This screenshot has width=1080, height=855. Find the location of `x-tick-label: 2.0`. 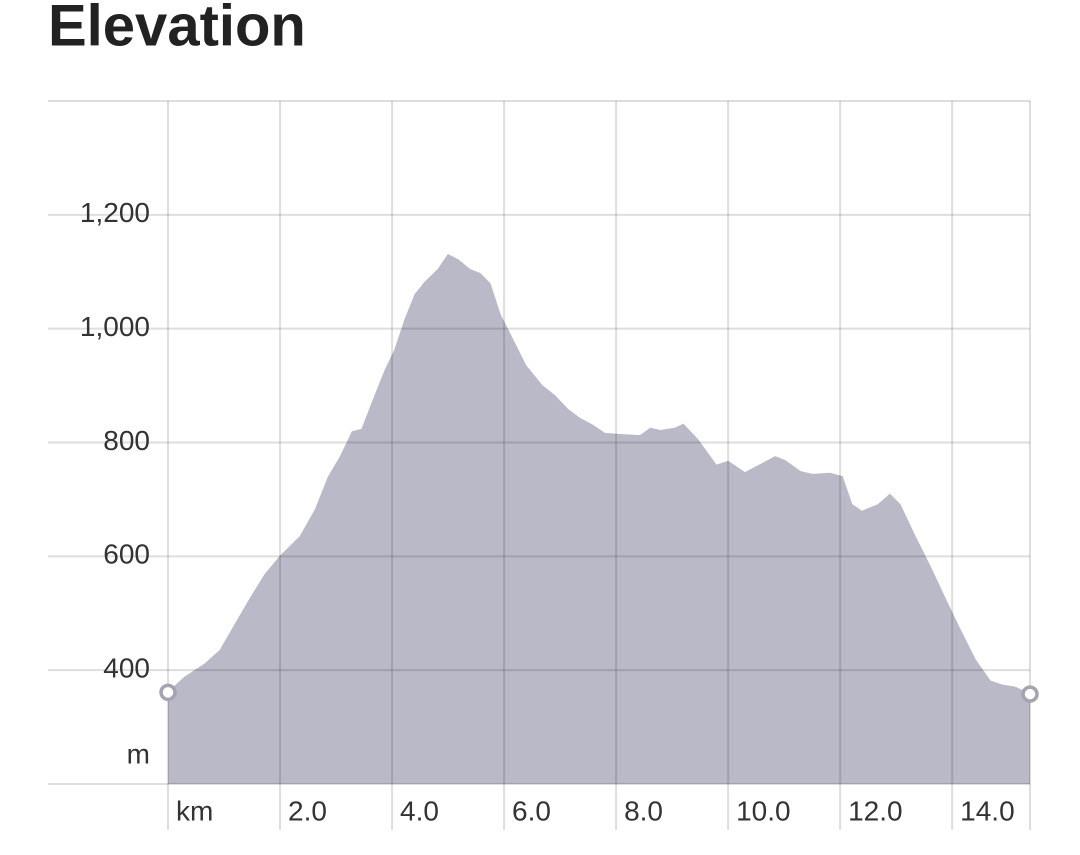

x-tick-label: 2.0 is located at coordinates (307, 810).